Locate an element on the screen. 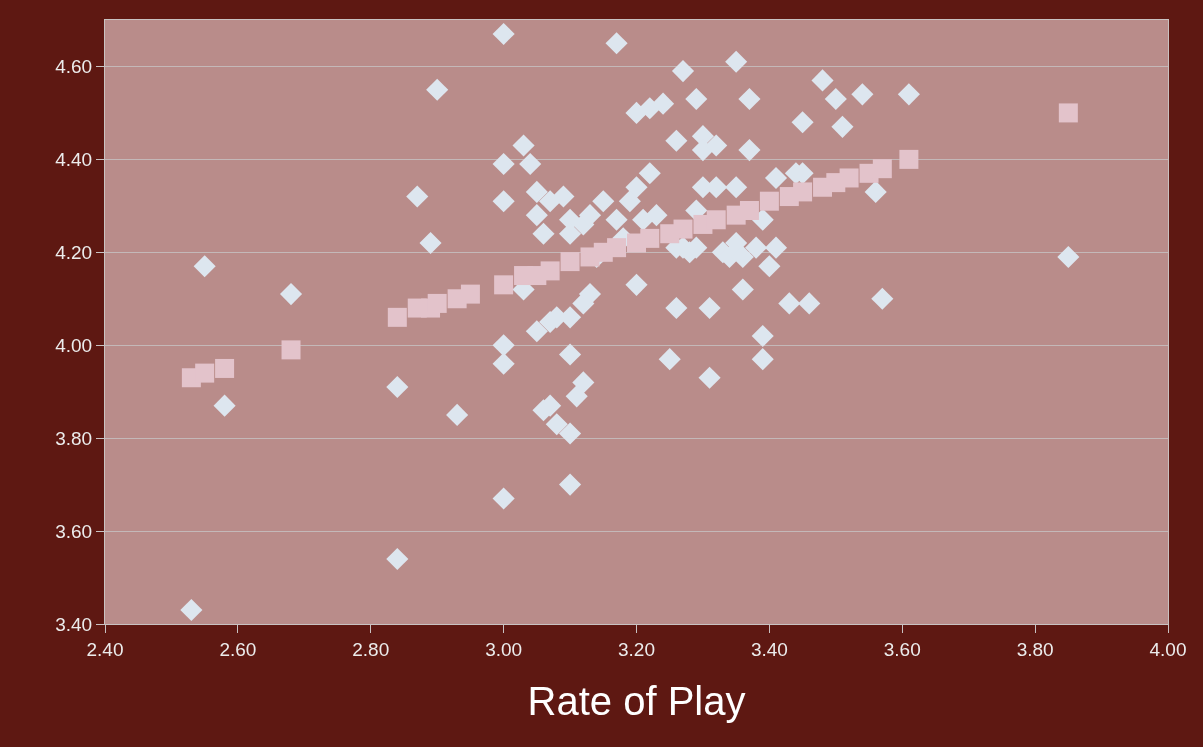 The image size is (1203, 747). x-tick-label: 3.60 is located at coordinates (902, 649).